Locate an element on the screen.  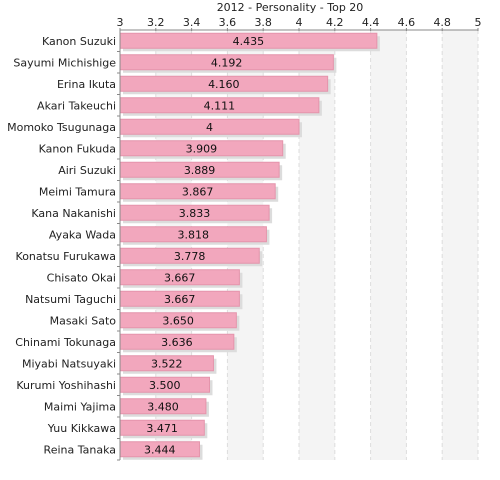
x-tick-label: 4.2 is located at coordinates (335, 22).